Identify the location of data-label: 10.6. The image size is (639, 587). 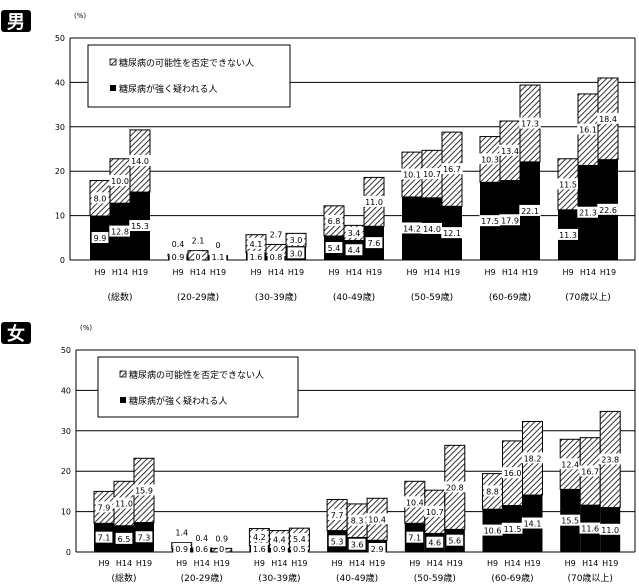
(493, 531).